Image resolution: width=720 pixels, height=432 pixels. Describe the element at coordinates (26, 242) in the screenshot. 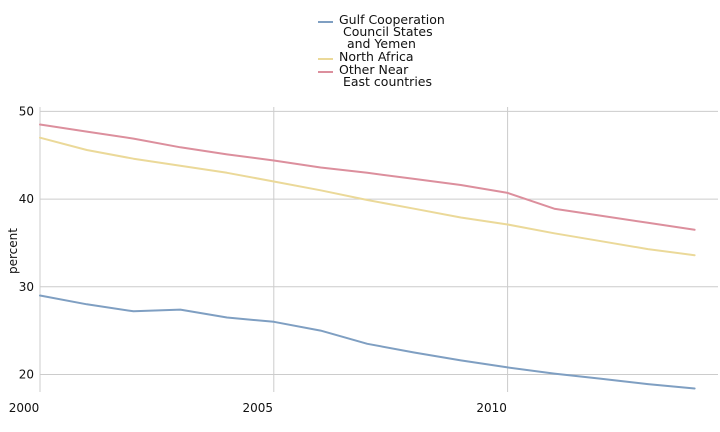

I see `y-tick-labels: 20 30 40 50` at that location.